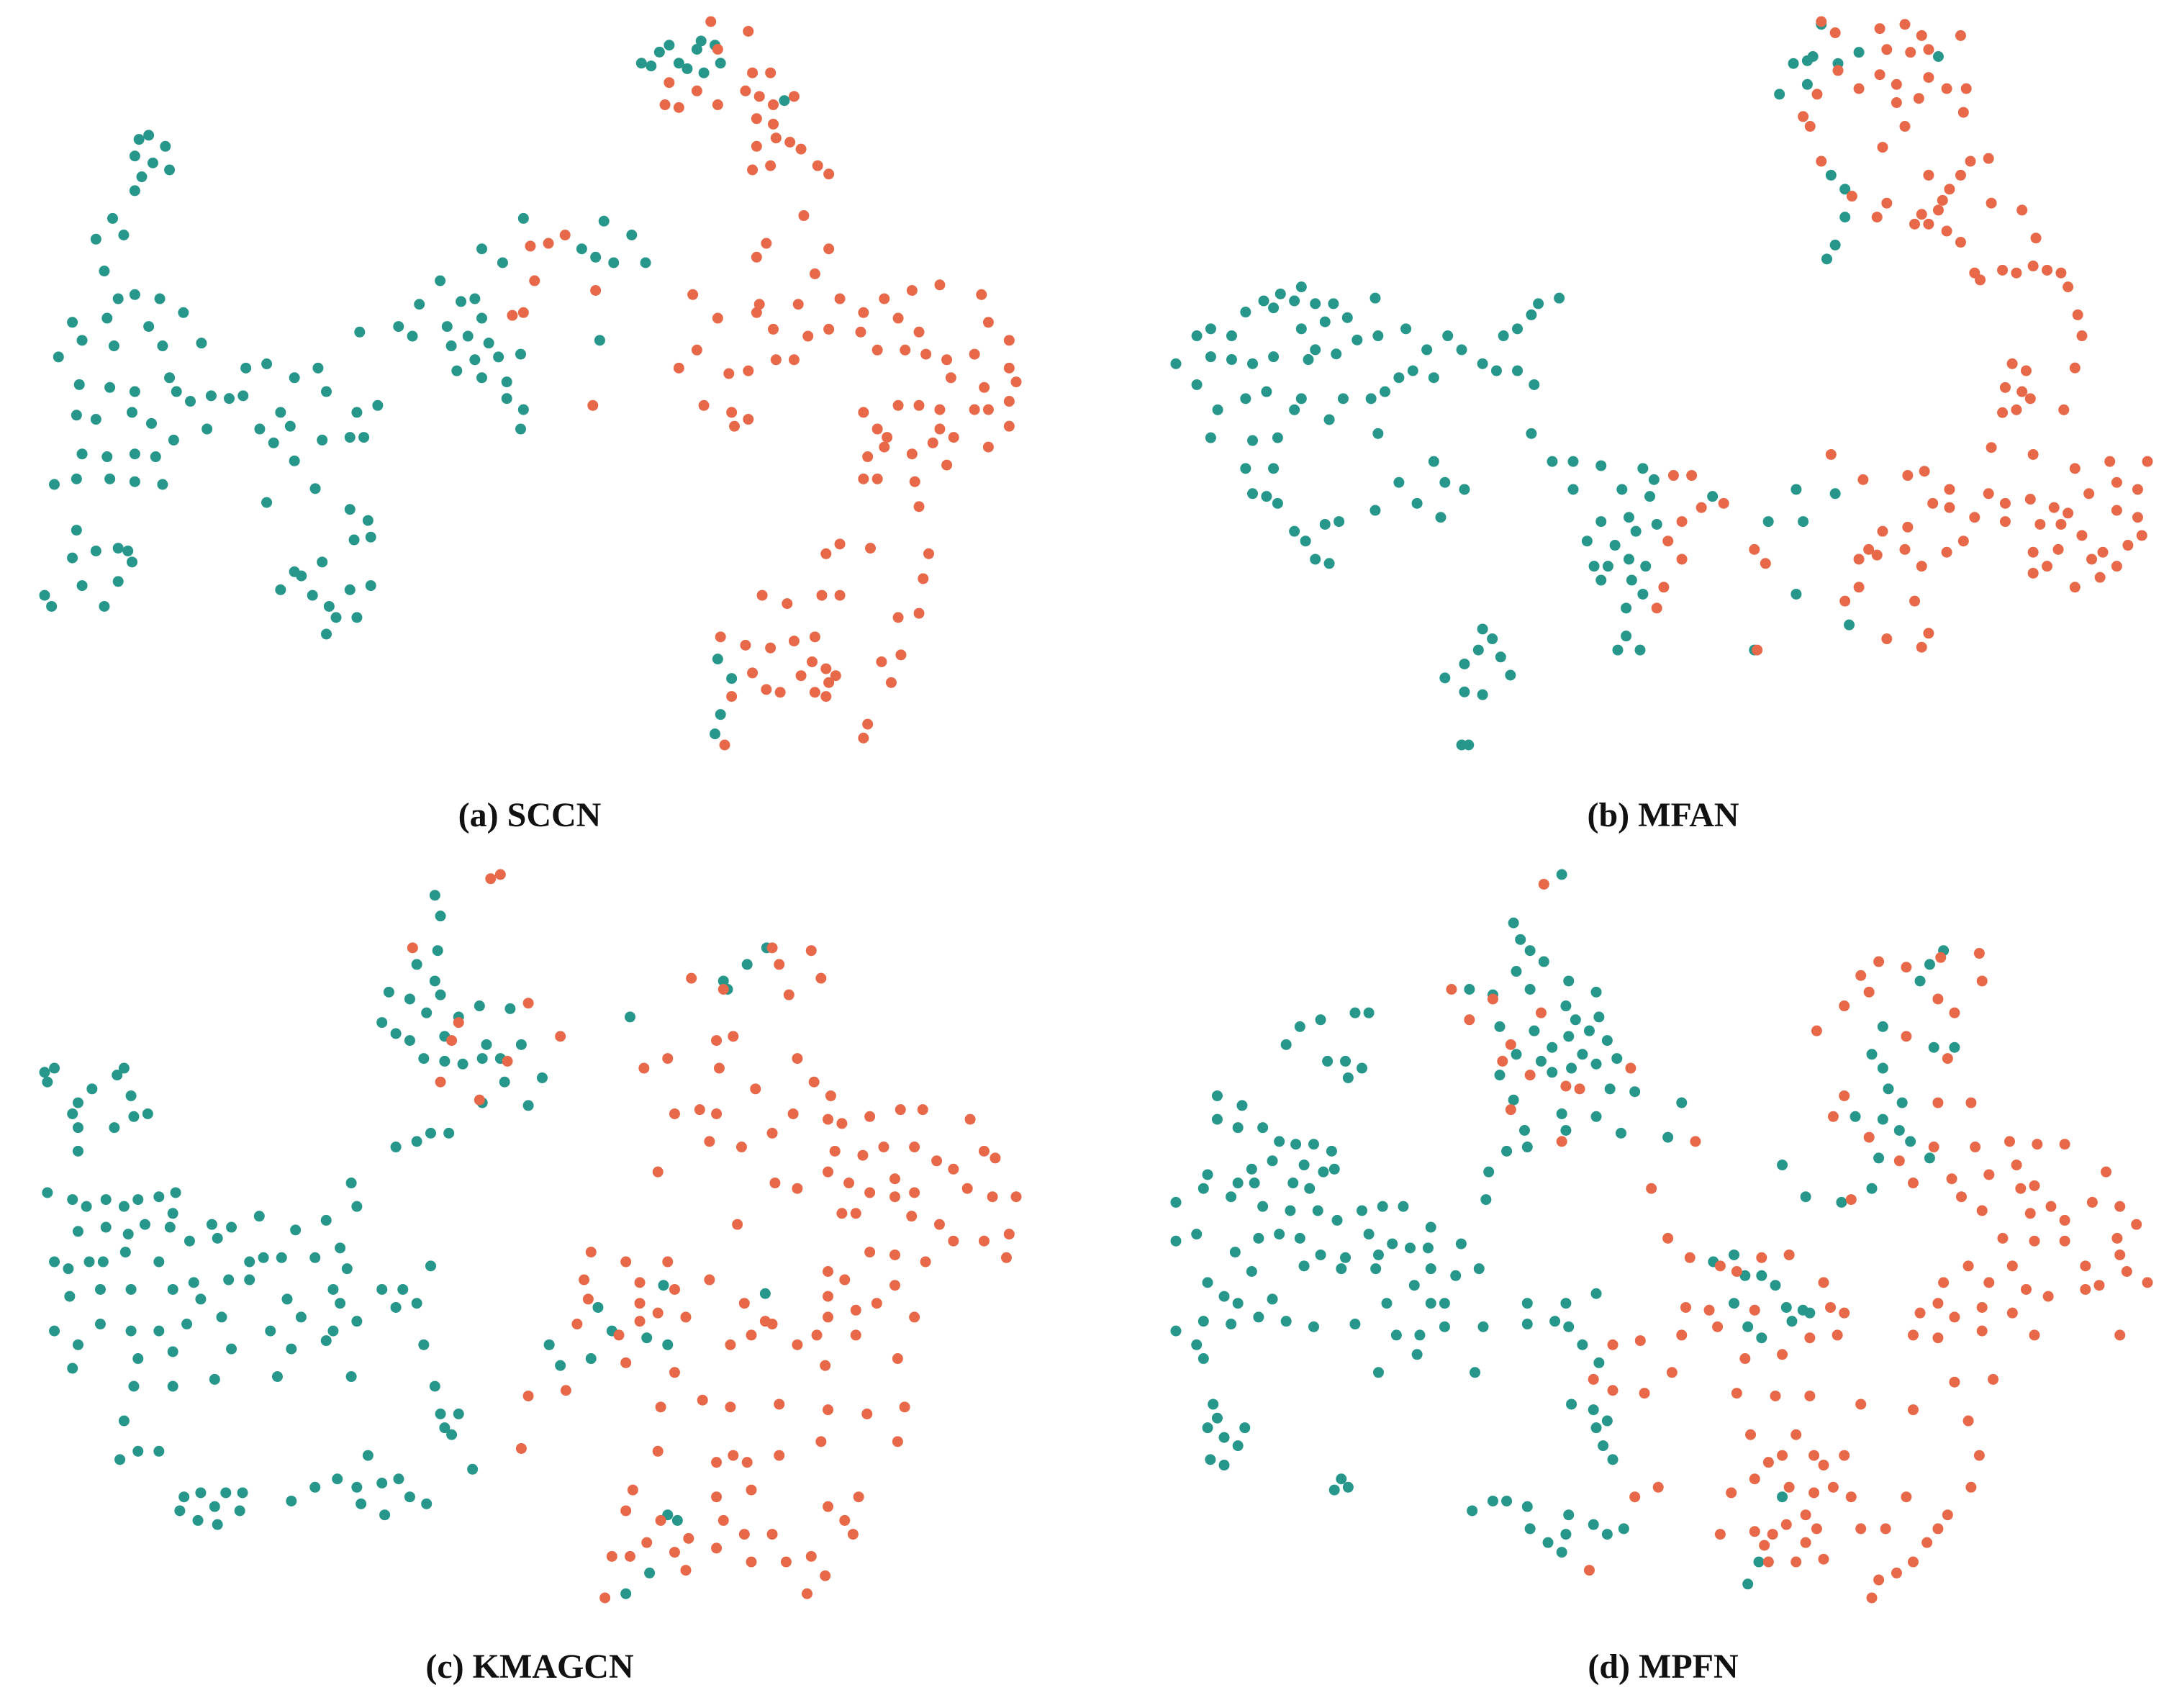  Describe the element at coordinates (1663, 1667) in the screenshot. I see `panel-caption: (d) MPFN` at that location.